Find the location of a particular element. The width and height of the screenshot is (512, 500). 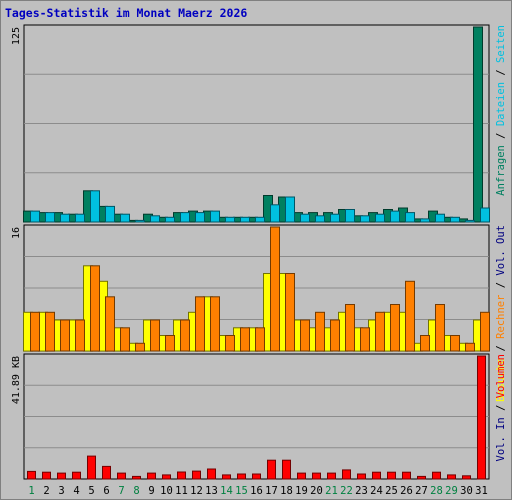

x-tick-label-day-14: 14 is located at coordinates (226, 491).